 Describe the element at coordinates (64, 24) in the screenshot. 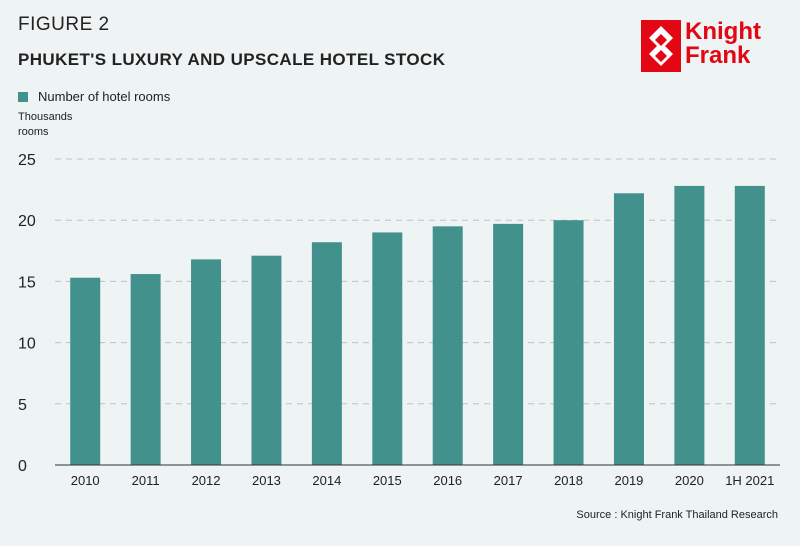

I see `figure-label: FIGURE 2` at that location.